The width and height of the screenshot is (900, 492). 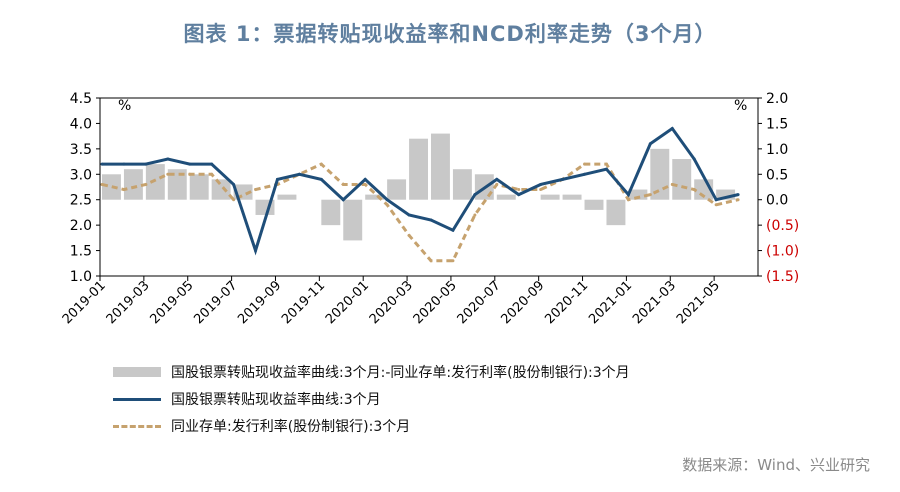 I want to click on right-tick-label: 0.0, so click(x=777, y=201).